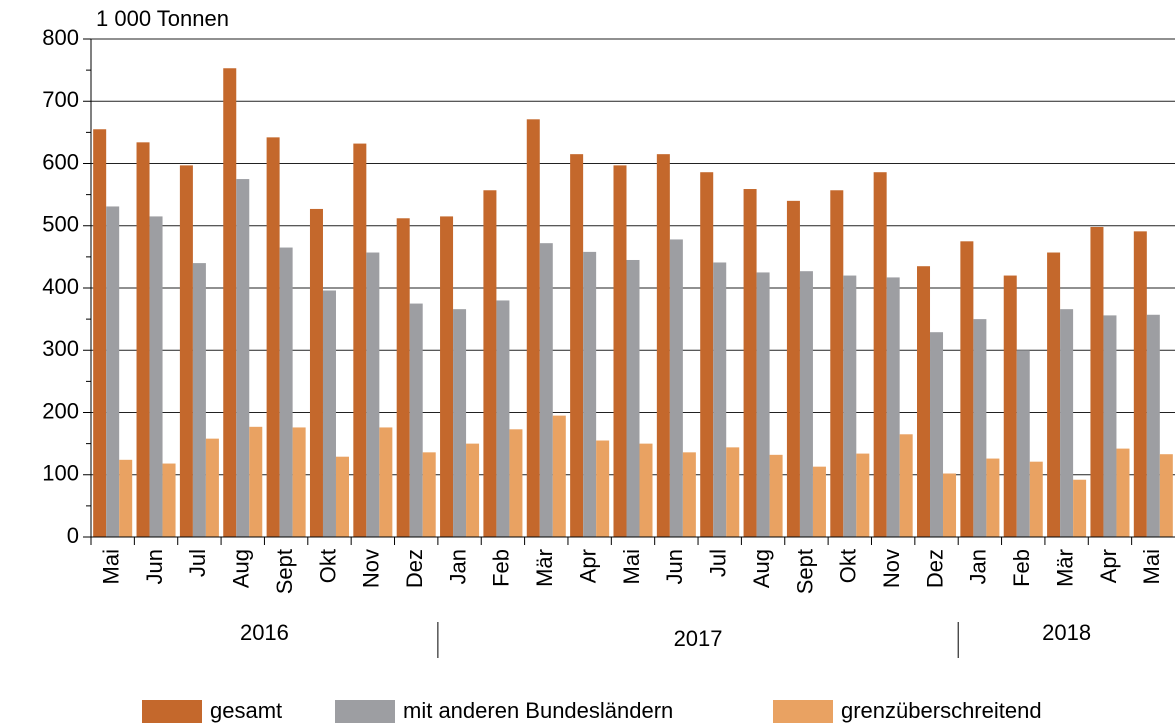 This screenshot has height=726, width=1175. I want to click on year-label: 2017, so click(698, 638).